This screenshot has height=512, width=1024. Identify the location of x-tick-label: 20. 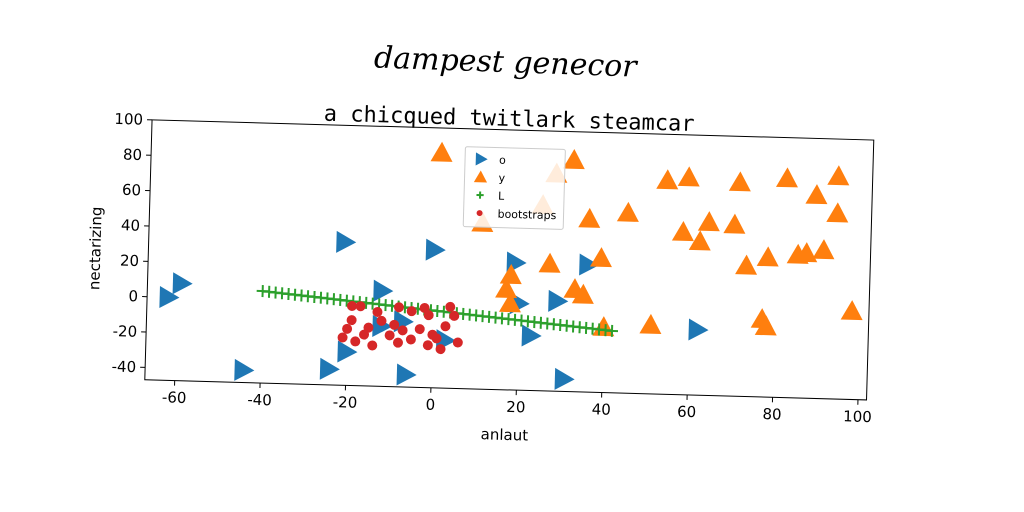
(516, 407).